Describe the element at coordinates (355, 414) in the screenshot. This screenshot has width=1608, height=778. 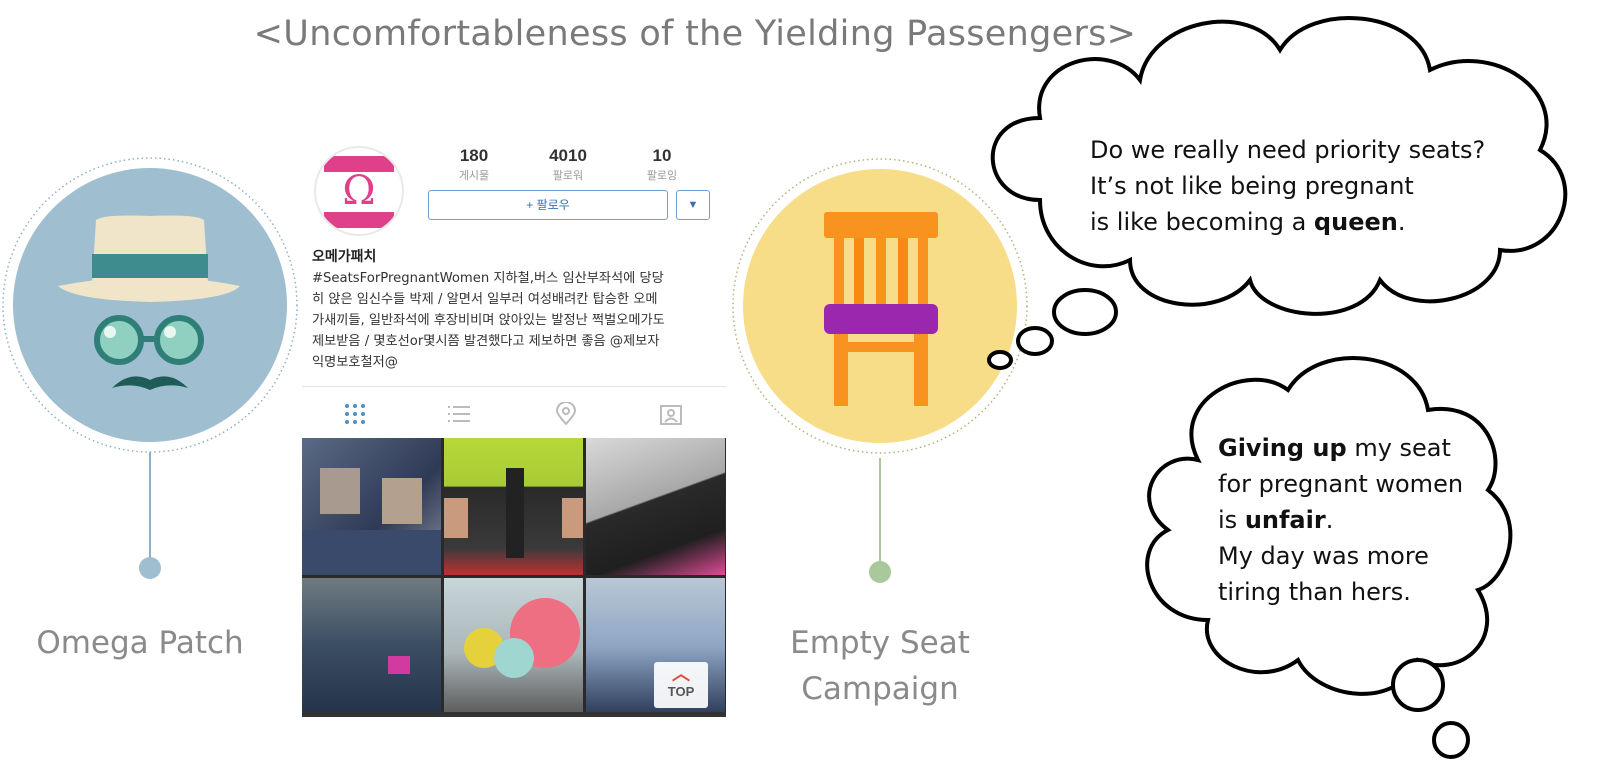
I see `grid-view-icon` at that location.